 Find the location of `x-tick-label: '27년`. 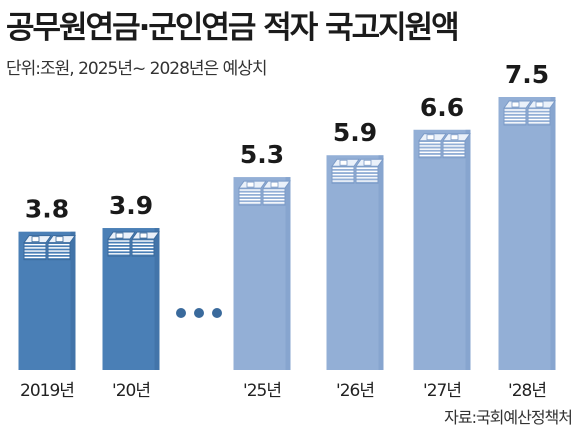

x-tick-label: '27년 is located at coordinates (442, 391).